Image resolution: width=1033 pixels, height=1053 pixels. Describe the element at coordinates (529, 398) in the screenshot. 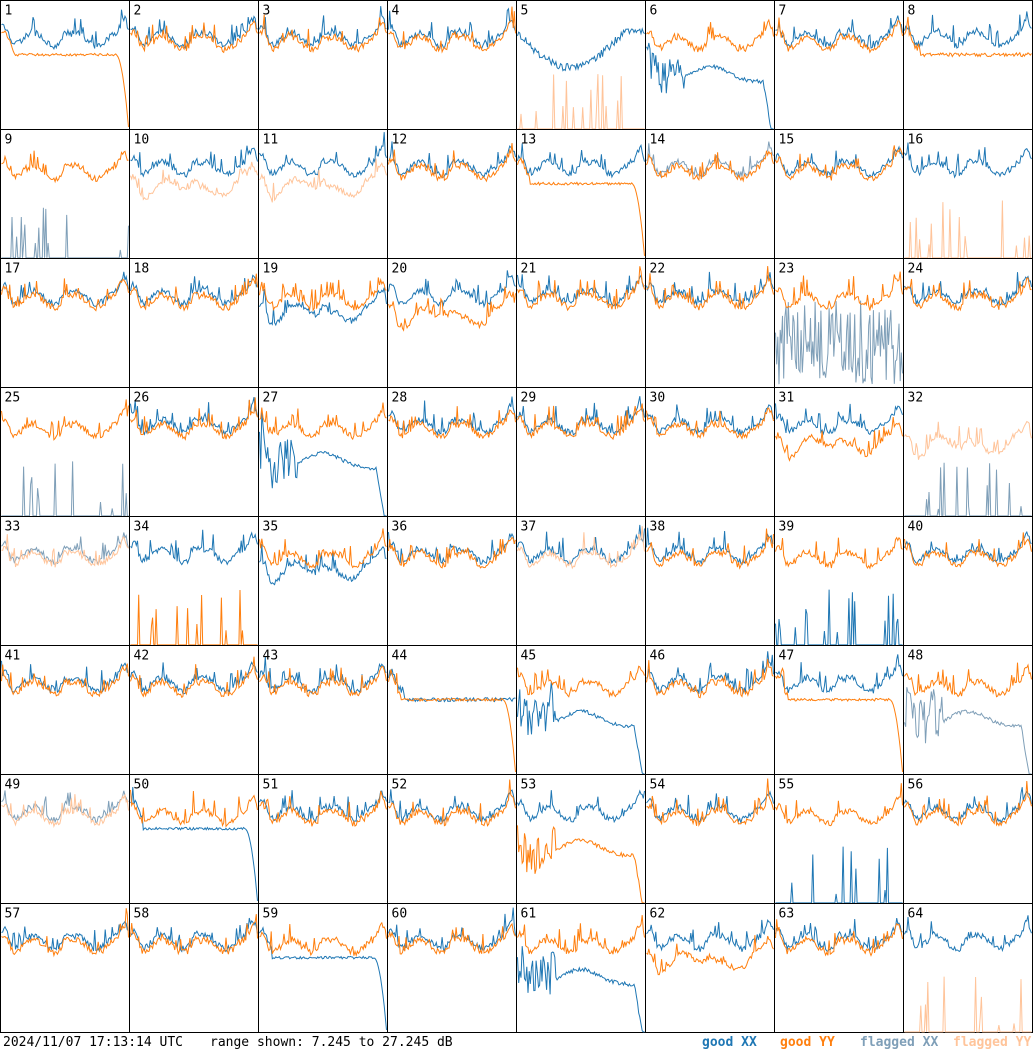

I see `tile-label: 29` at that location.